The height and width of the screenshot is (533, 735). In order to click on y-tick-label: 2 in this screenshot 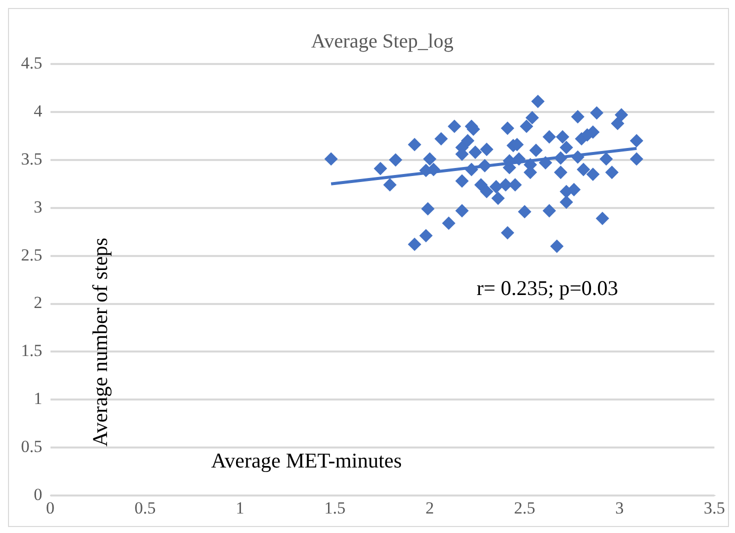, I will do `click(38, 302)`.